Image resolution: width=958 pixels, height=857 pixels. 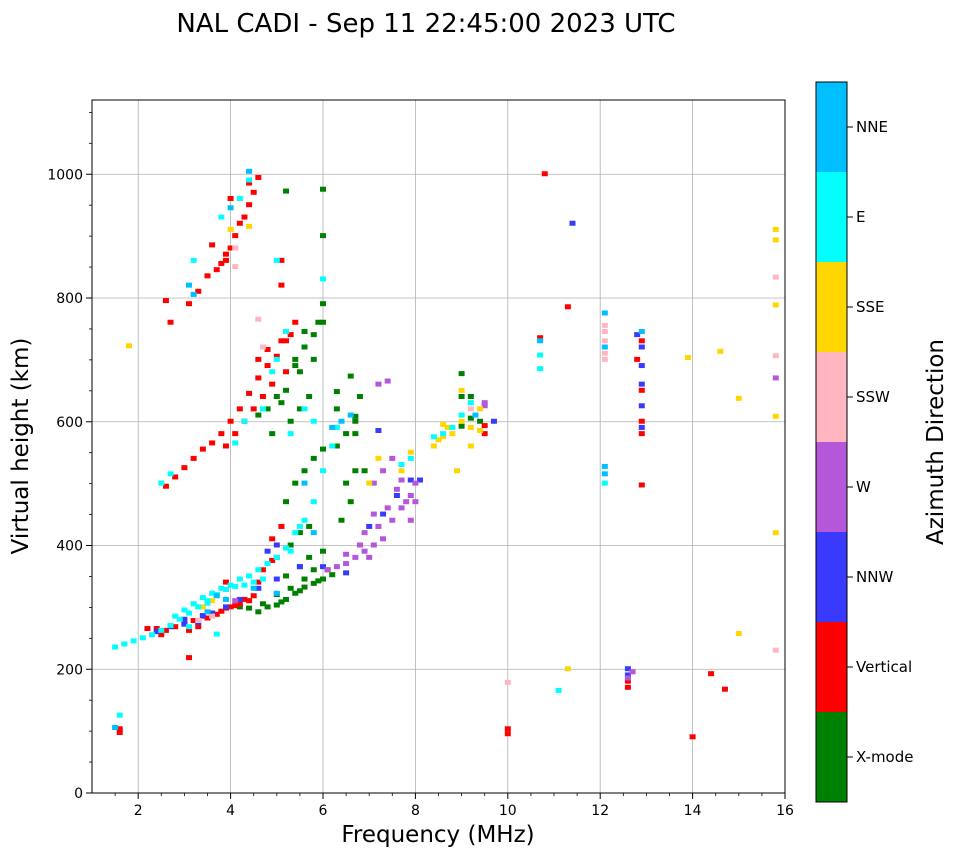 I want to click on x-tick-label: 14, so click(x=693, y=811).